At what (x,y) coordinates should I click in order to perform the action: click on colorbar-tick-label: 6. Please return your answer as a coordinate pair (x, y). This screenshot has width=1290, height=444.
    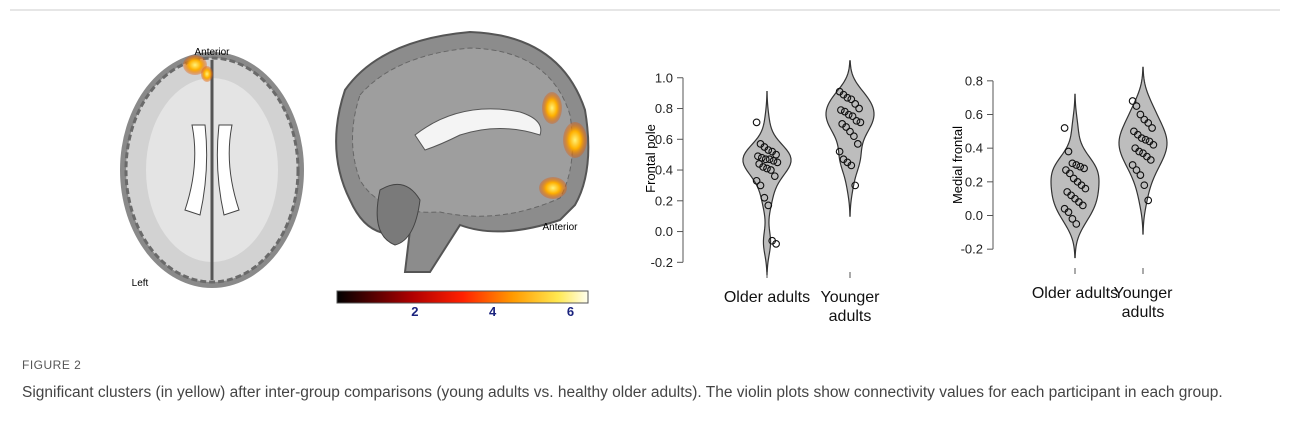
    Looking at the image, I should click on (570, 311).